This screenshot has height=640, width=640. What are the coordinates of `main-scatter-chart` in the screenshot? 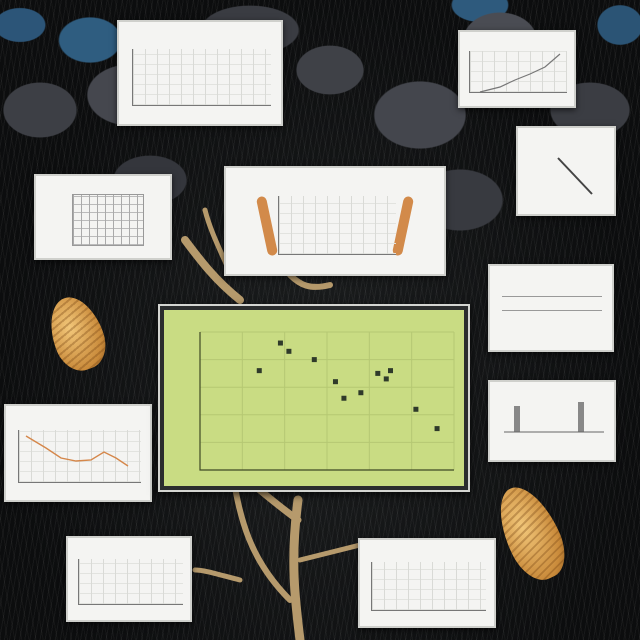 It's located at (314, 398).